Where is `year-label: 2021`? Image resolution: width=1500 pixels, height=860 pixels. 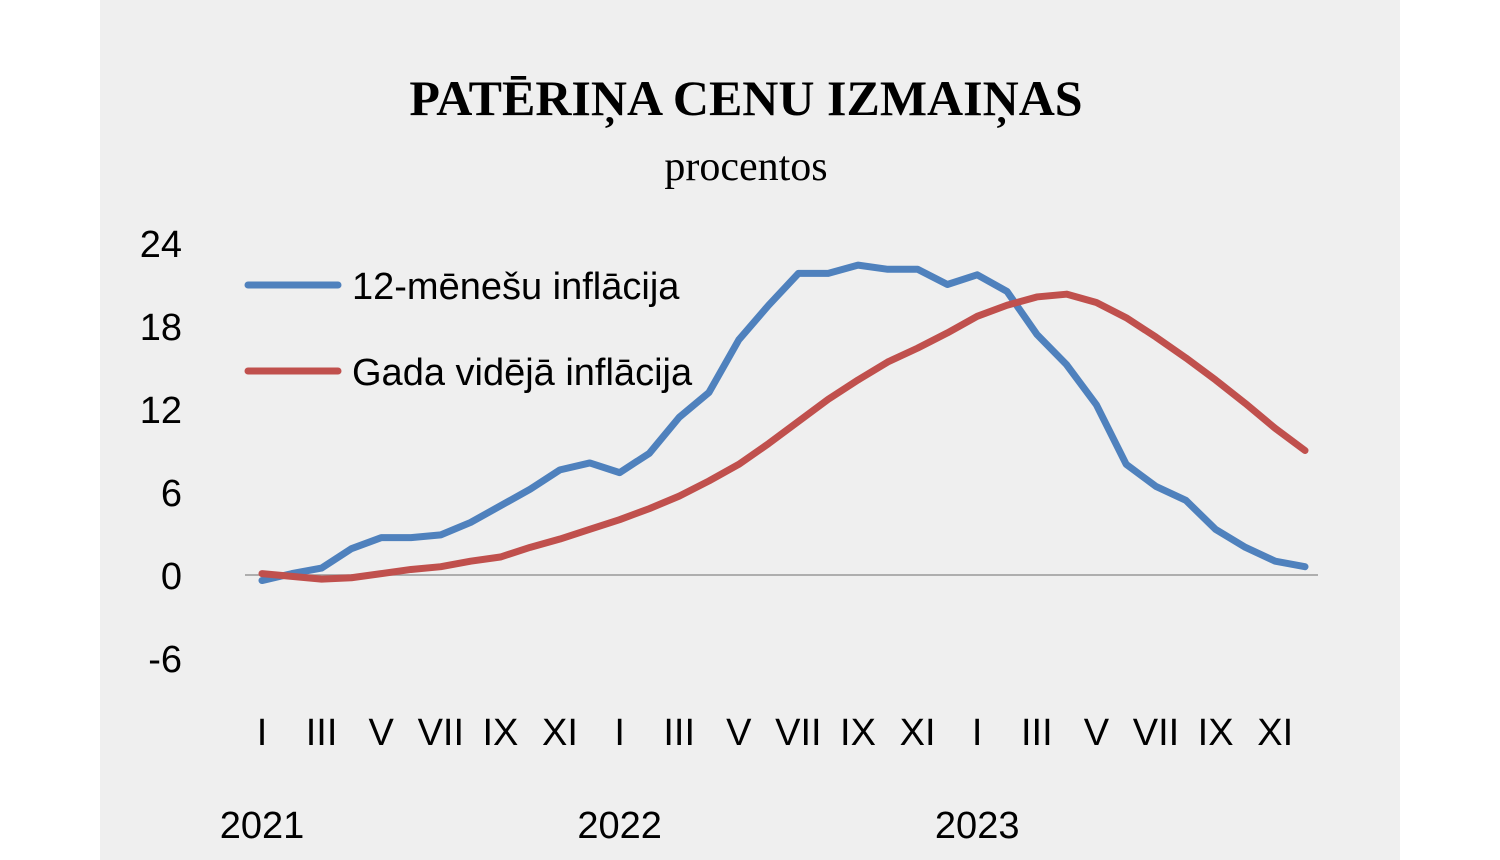 year-label: 2021 is located at coordinates (262, 826).